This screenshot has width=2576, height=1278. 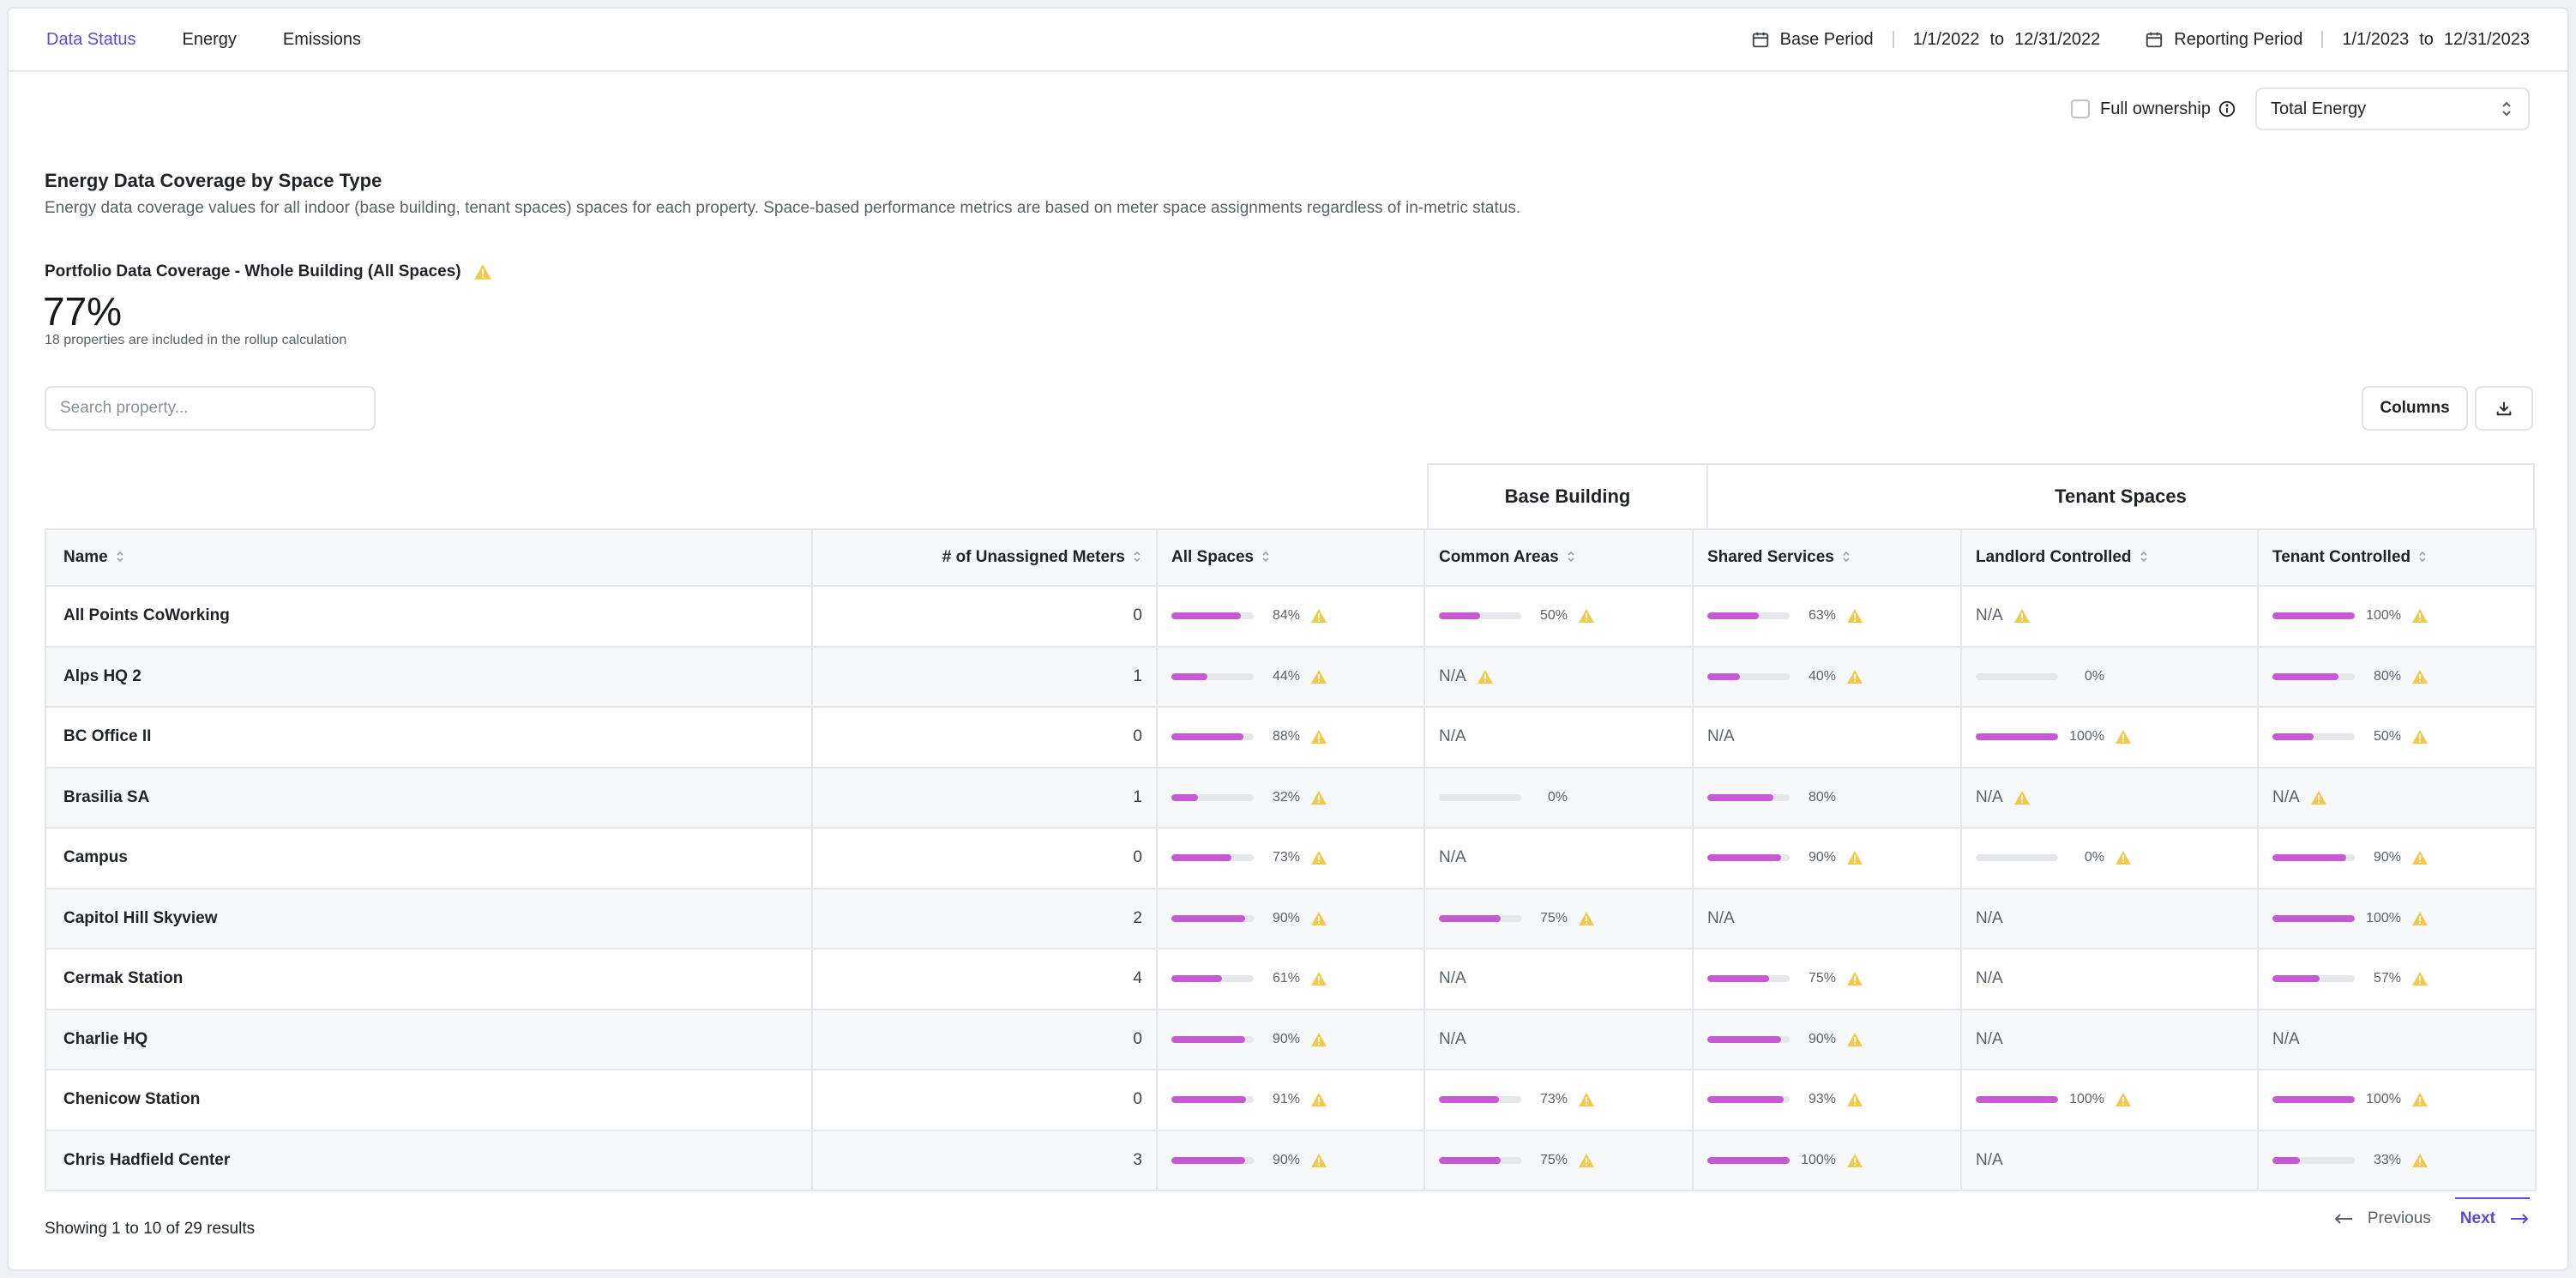 What do you see at coordinates (2520, 1219) in the screenshot?
I see `arrow-right-icon` at bounding box center [2520, 1219].